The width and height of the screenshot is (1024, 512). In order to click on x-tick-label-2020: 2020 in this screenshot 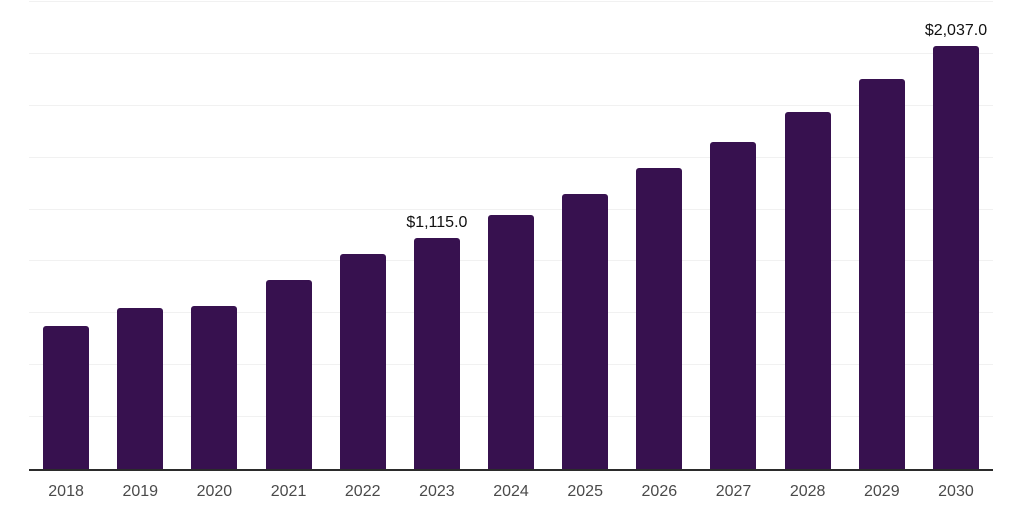, I will do `click(214, 491)`.